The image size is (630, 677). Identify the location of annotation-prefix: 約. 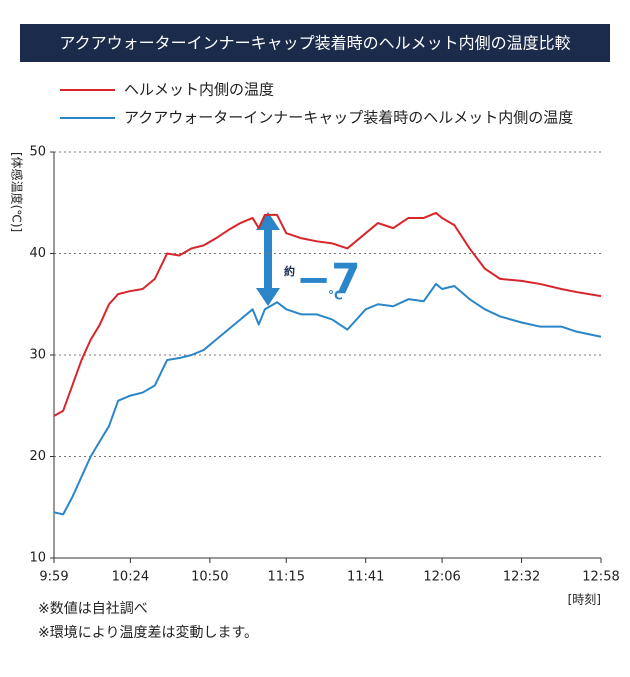
(289, 271).